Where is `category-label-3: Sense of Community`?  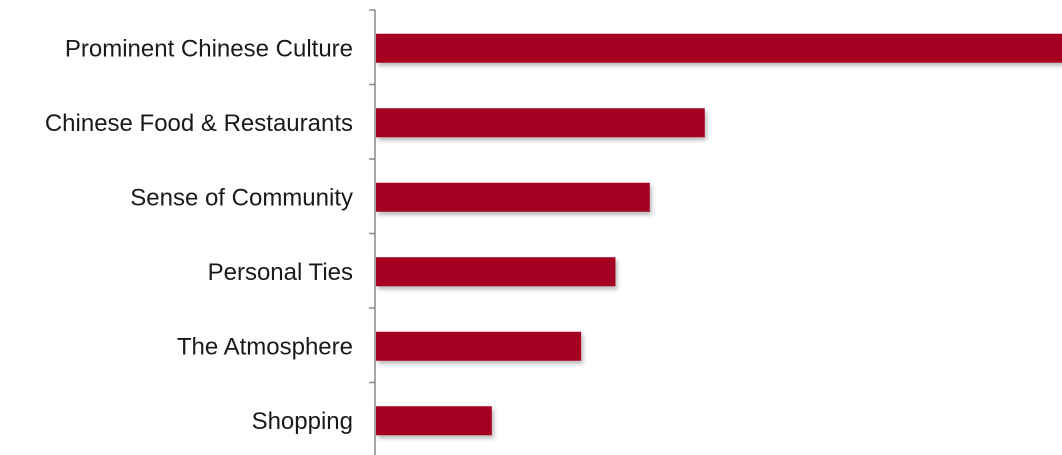
category-label-3: Sense of Community is located at coordinates (241, 197).